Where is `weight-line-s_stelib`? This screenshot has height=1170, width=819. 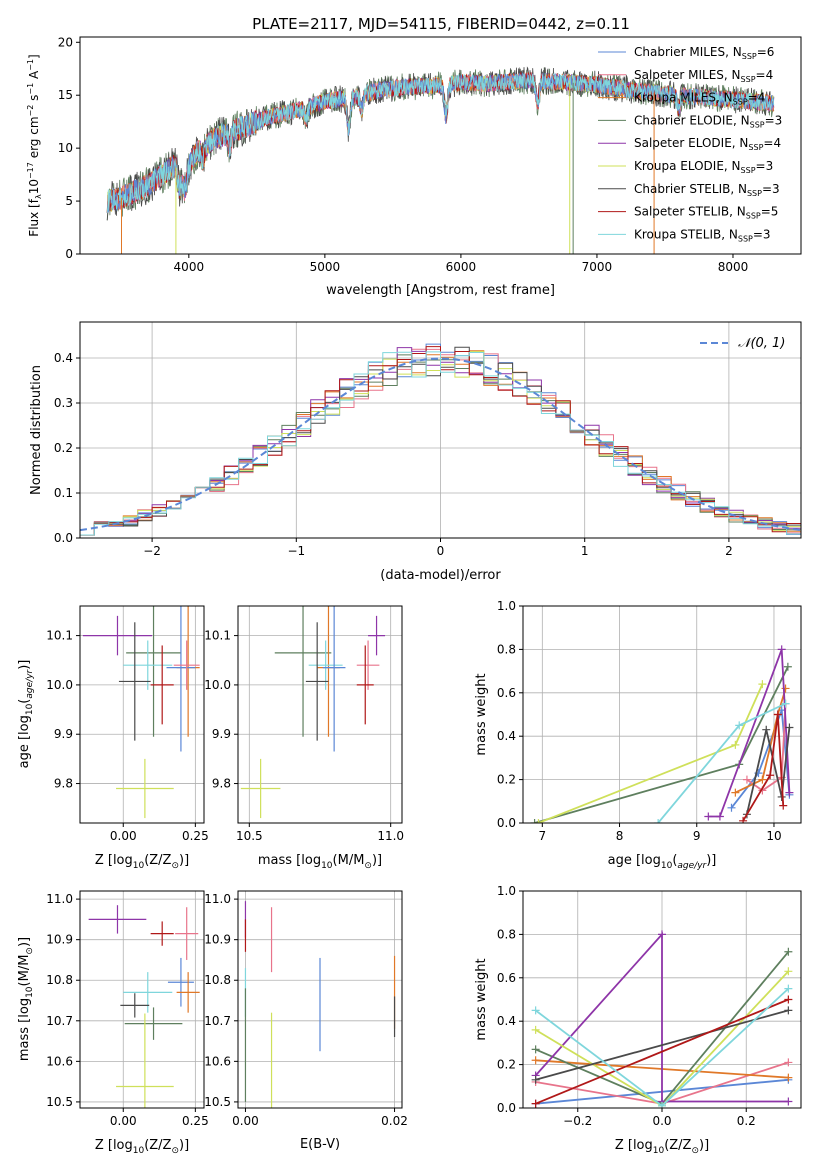
weight-line-s_stelib is located at coordinates (763, 768).